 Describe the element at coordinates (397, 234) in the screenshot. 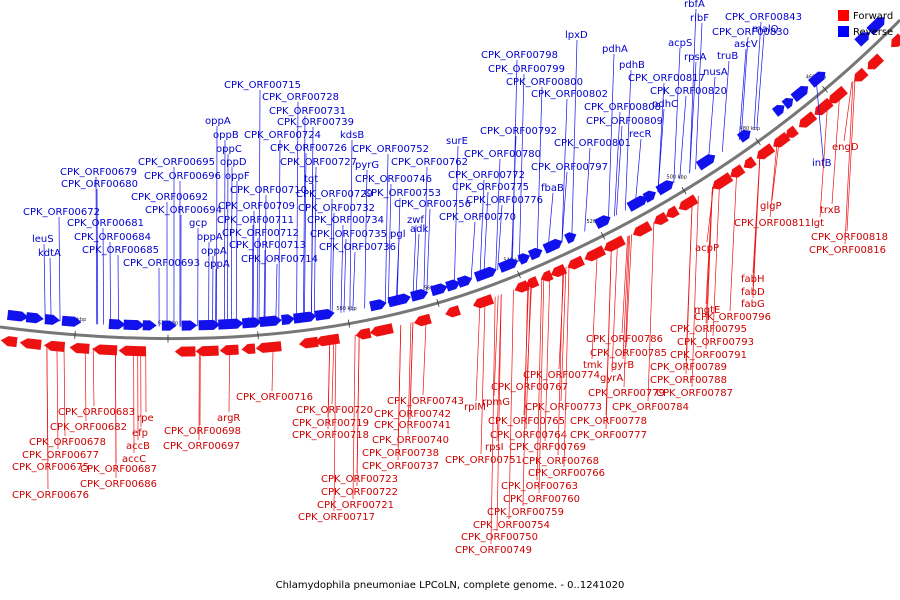

I see `reverse-gene-label: pgl` at that location.